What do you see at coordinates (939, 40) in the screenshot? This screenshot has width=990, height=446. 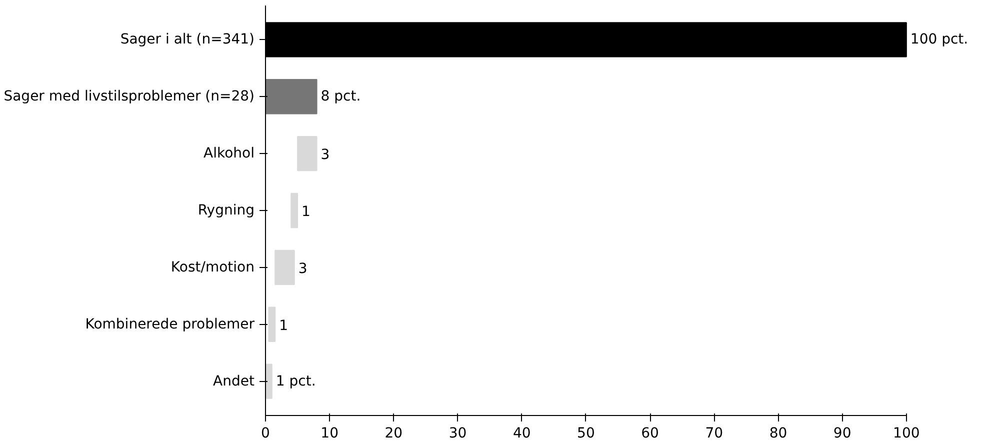 I see `data-label: 100 pct.` at bounding box center [939, 40].